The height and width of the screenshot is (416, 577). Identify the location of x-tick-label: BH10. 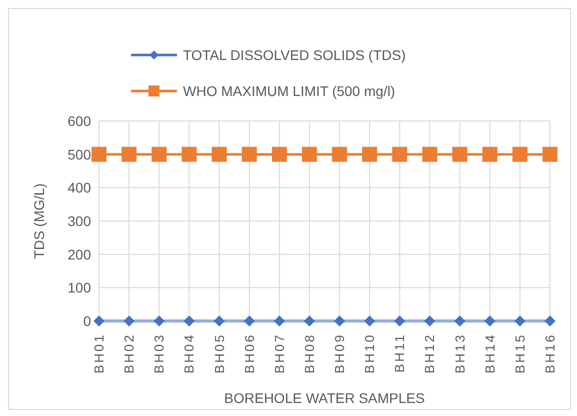
(370, 353).